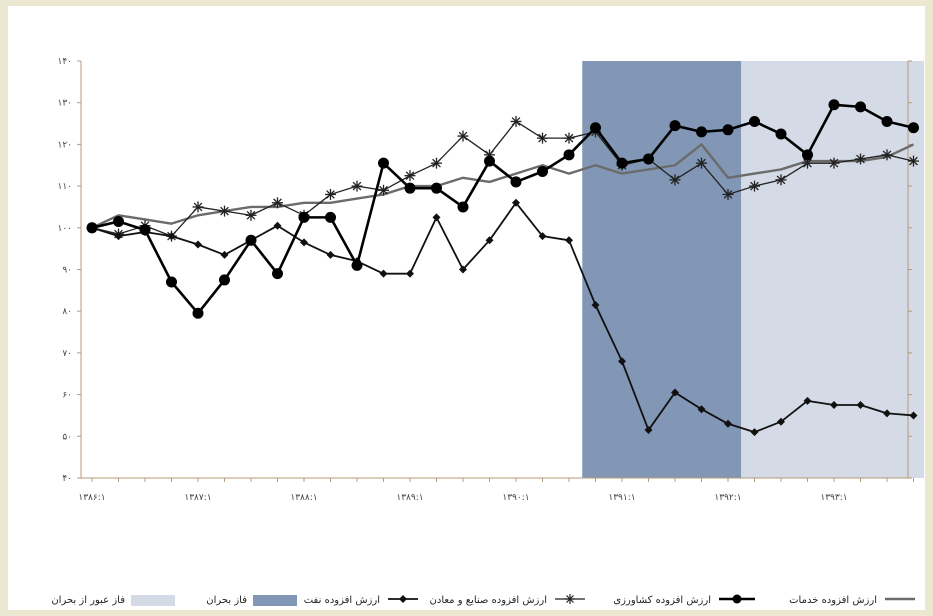 The height and width of the screenshot is (616, 933). What do you see at coordinates (67, 271) in the screenshot?
I see `y-tick-label: ۹۰` at bounding box center [67, 271].